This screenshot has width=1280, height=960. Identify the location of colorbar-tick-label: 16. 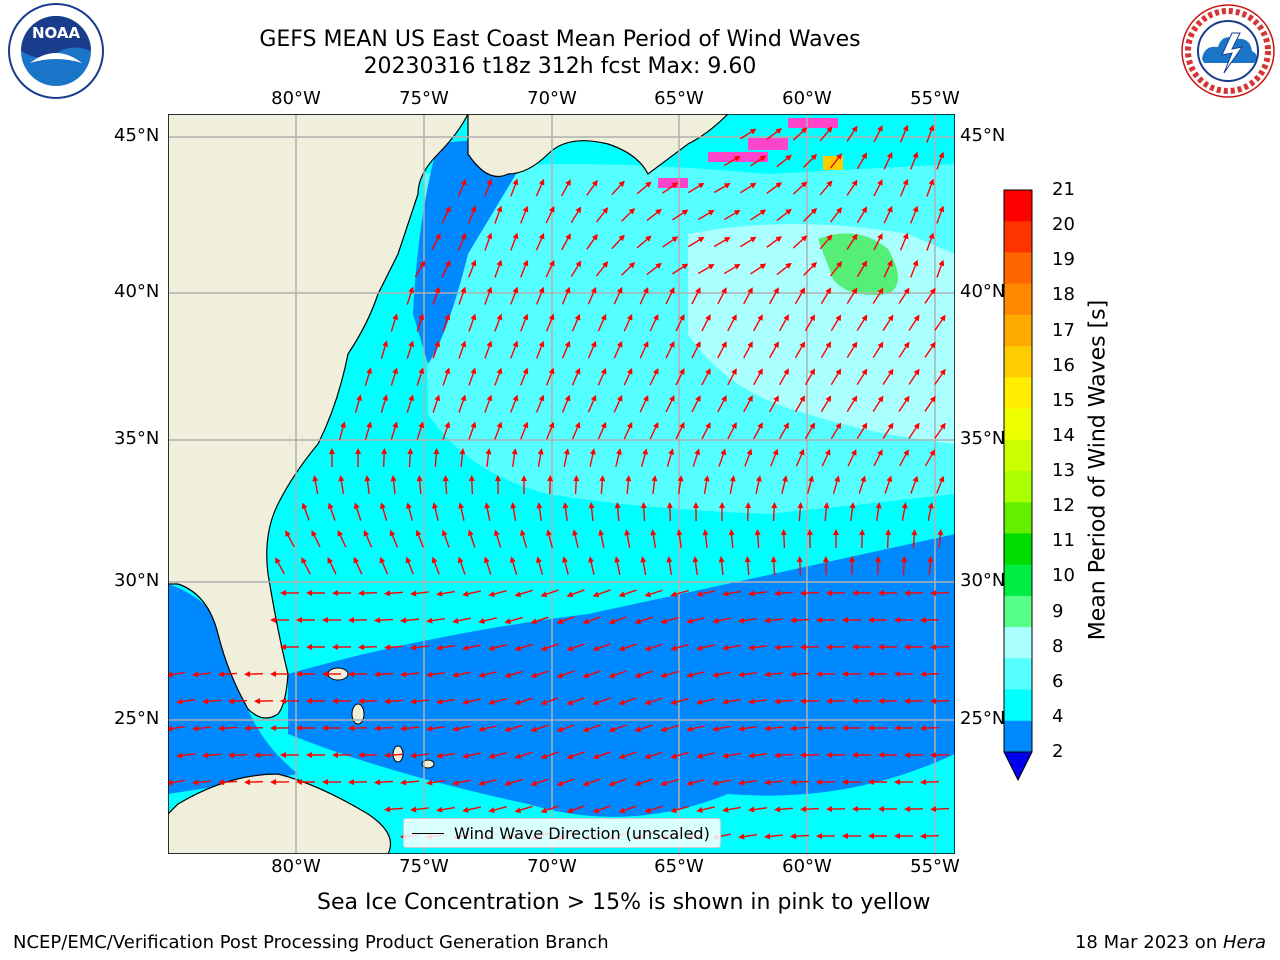
(1063, 365).